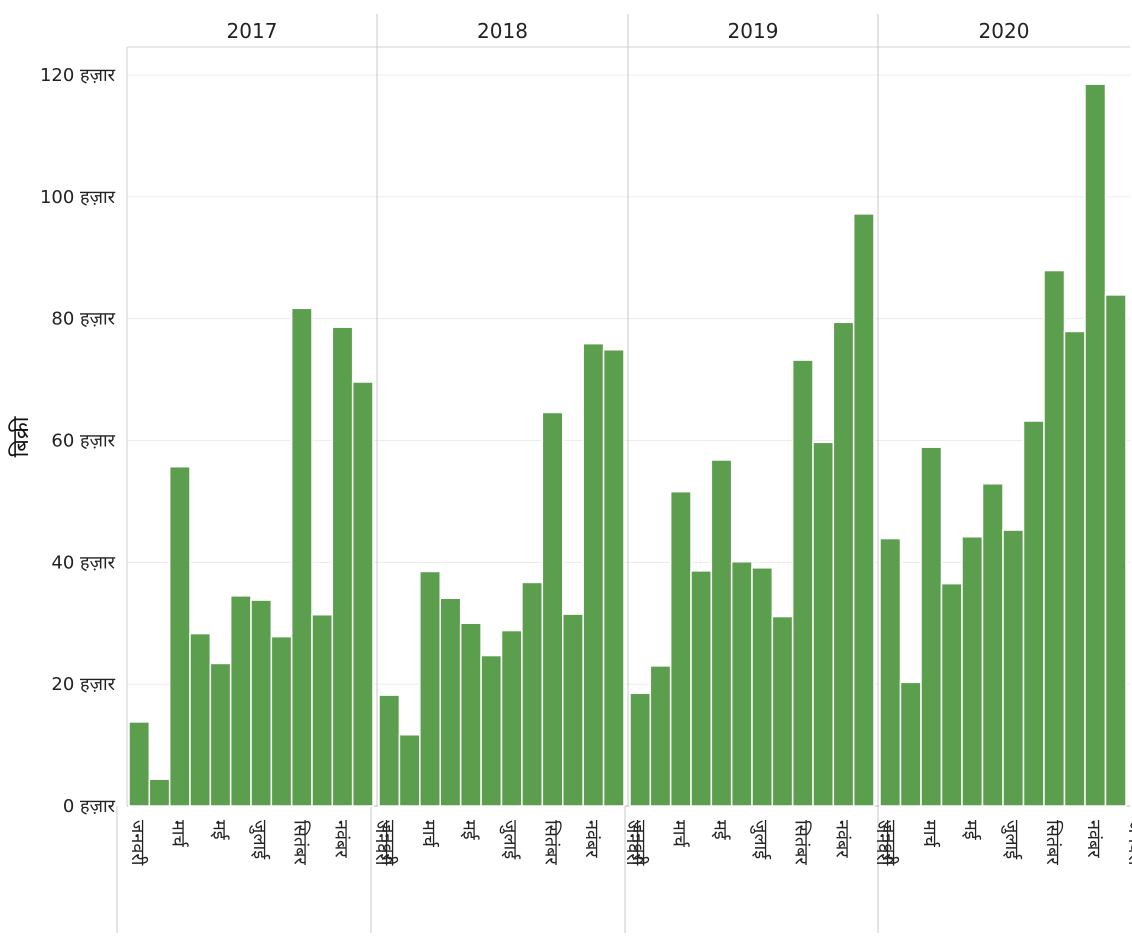 This screenshot has width=1132, height=944. Describe the element at coordinates (502, 31) in the screenshot. I see `panel-title: 2018` at that location.